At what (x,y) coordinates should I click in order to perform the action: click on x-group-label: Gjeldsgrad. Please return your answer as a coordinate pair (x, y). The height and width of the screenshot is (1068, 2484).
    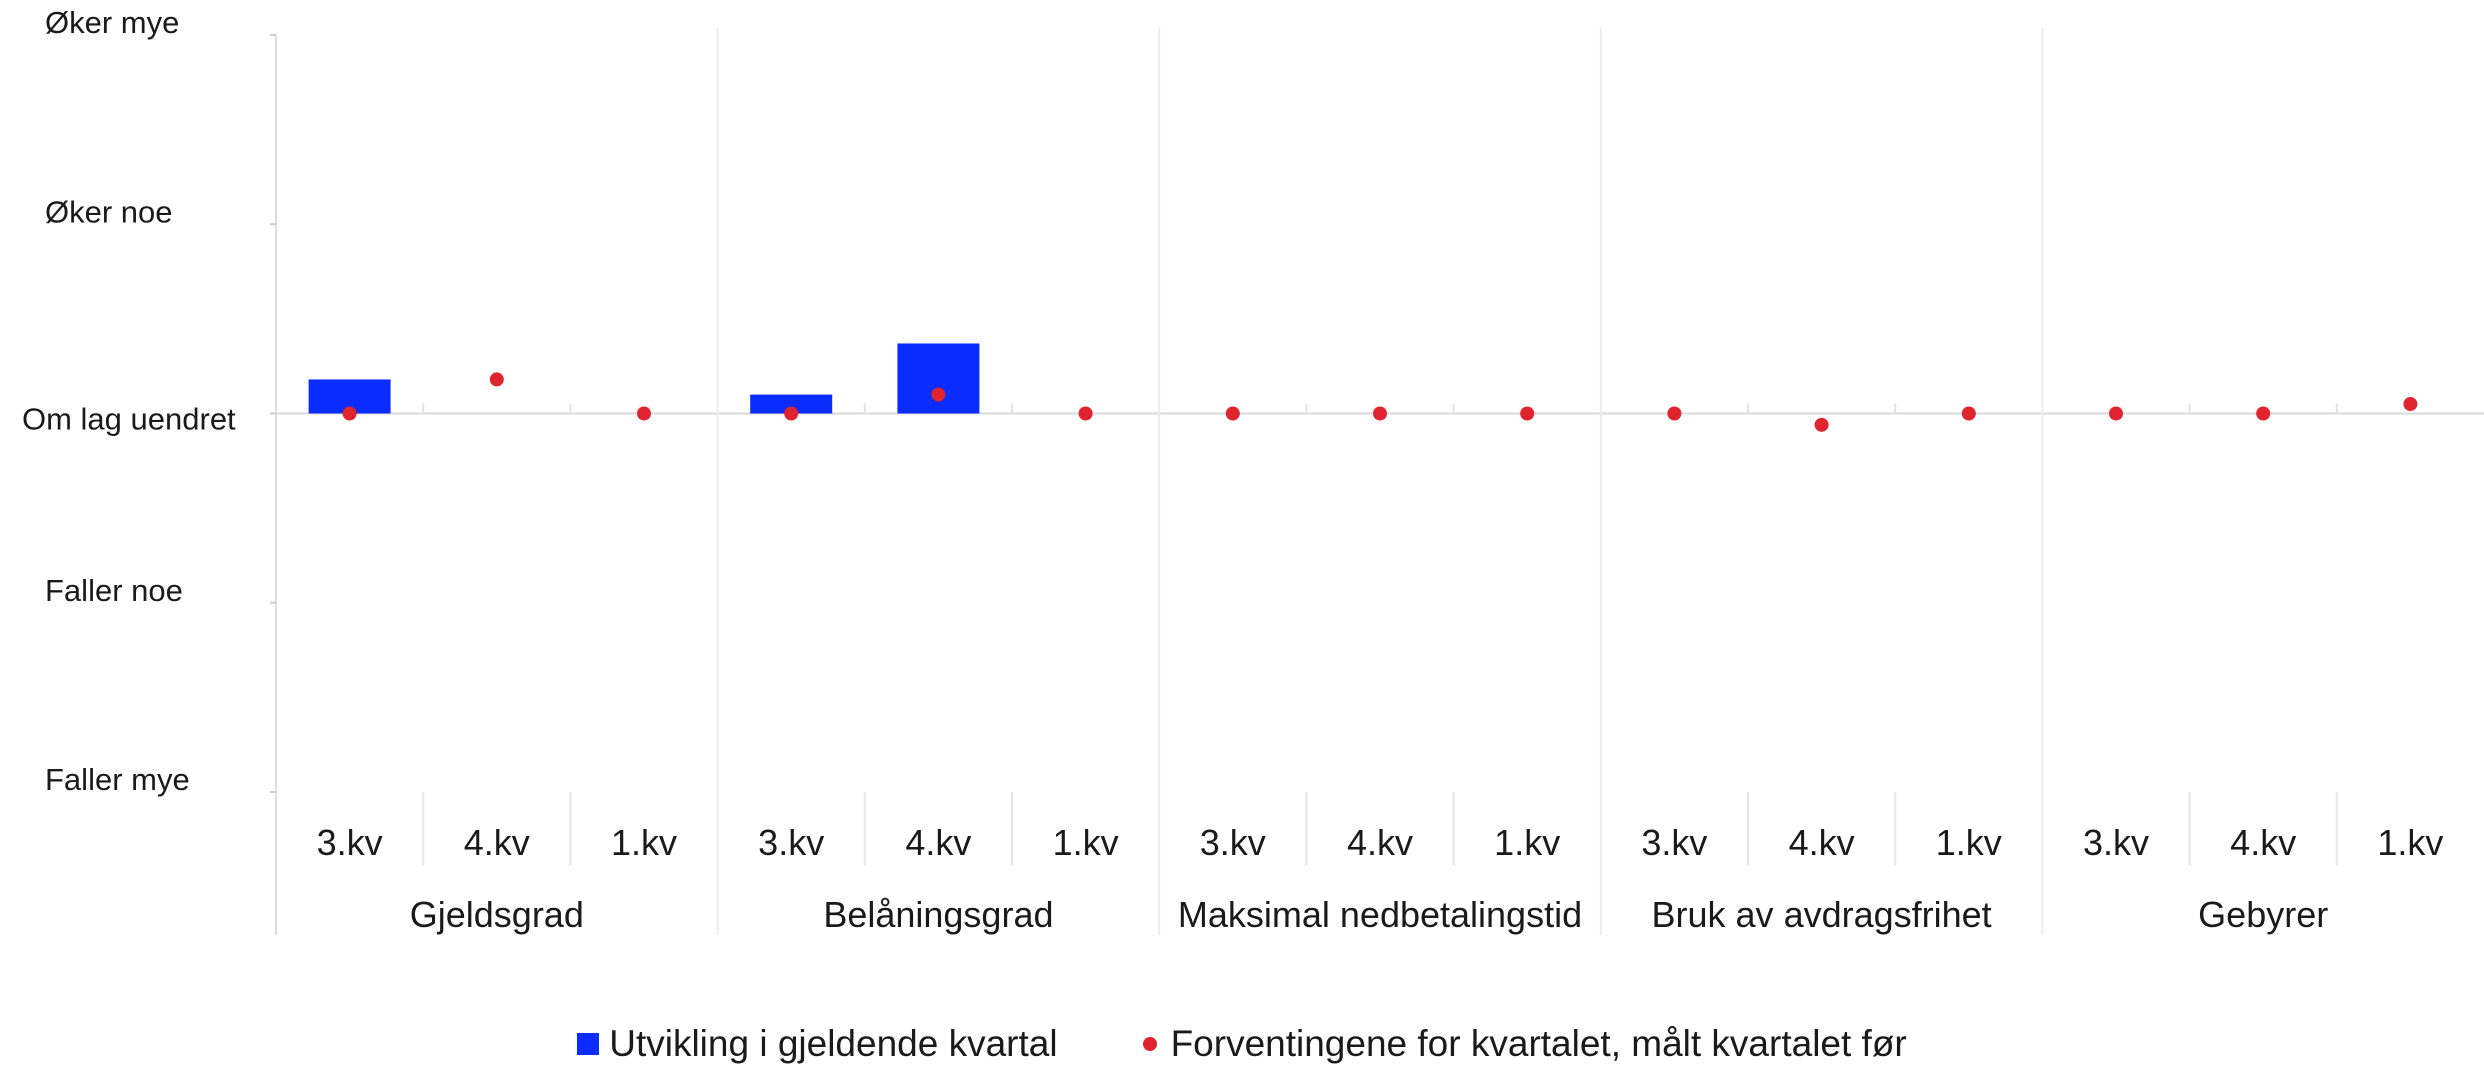
    Looking at the image, I should click on (497, 914).